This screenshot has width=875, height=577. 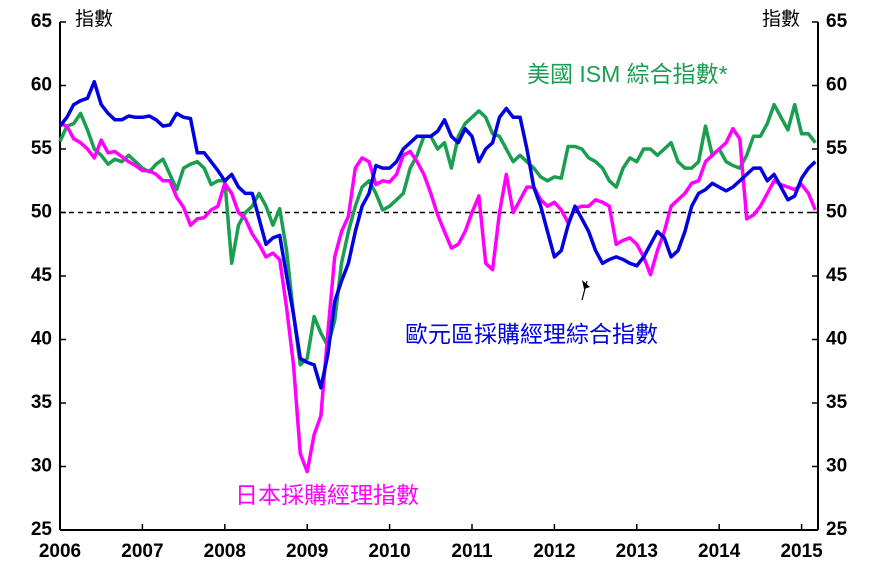 I want to click on x-tick-label: 2006, so click(x=60, y=551).